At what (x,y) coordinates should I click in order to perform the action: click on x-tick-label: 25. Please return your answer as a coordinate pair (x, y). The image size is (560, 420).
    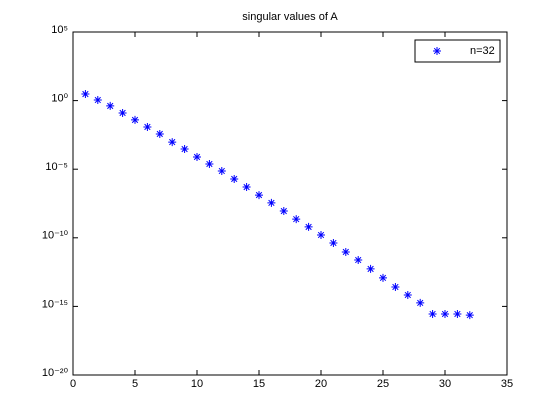
    Looking at the image, I should click on (383, 384).